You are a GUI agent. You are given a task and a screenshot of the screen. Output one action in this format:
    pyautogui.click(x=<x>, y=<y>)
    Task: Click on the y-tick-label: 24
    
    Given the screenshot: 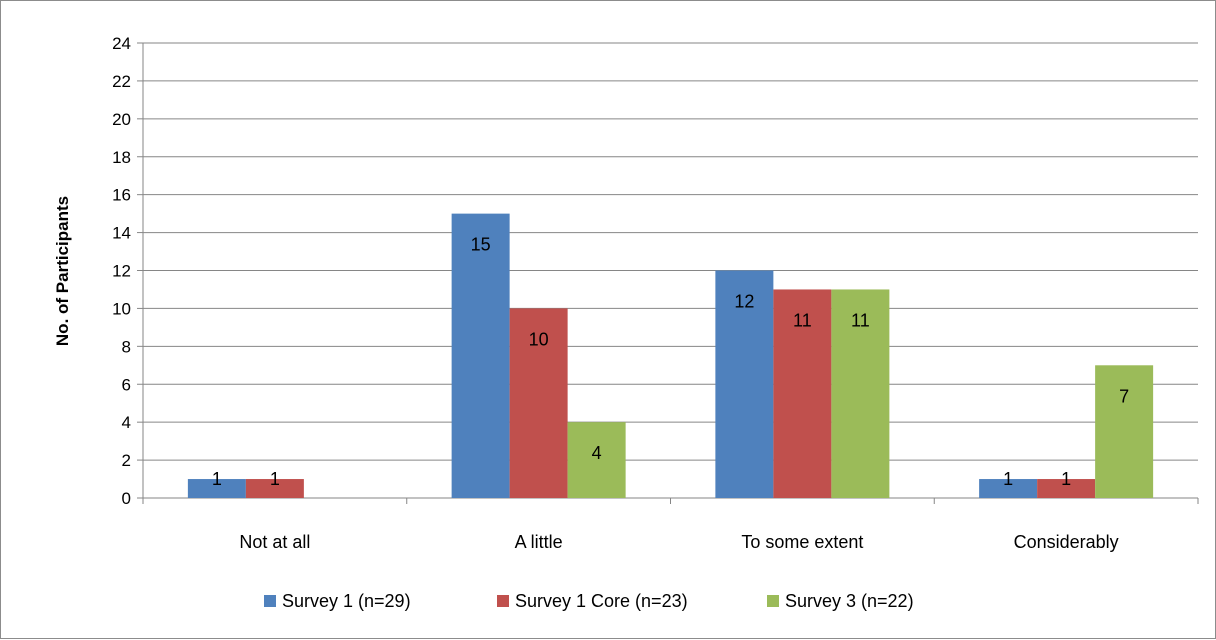 What is the action you would take?
    pyautogui.click(x=121, y=43)
    